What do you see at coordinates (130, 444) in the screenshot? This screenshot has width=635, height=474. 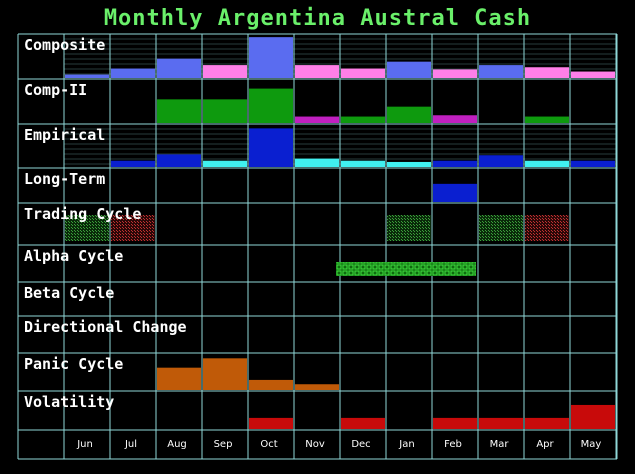 I see `month-label: Jul` at bounding box center [130, 444].